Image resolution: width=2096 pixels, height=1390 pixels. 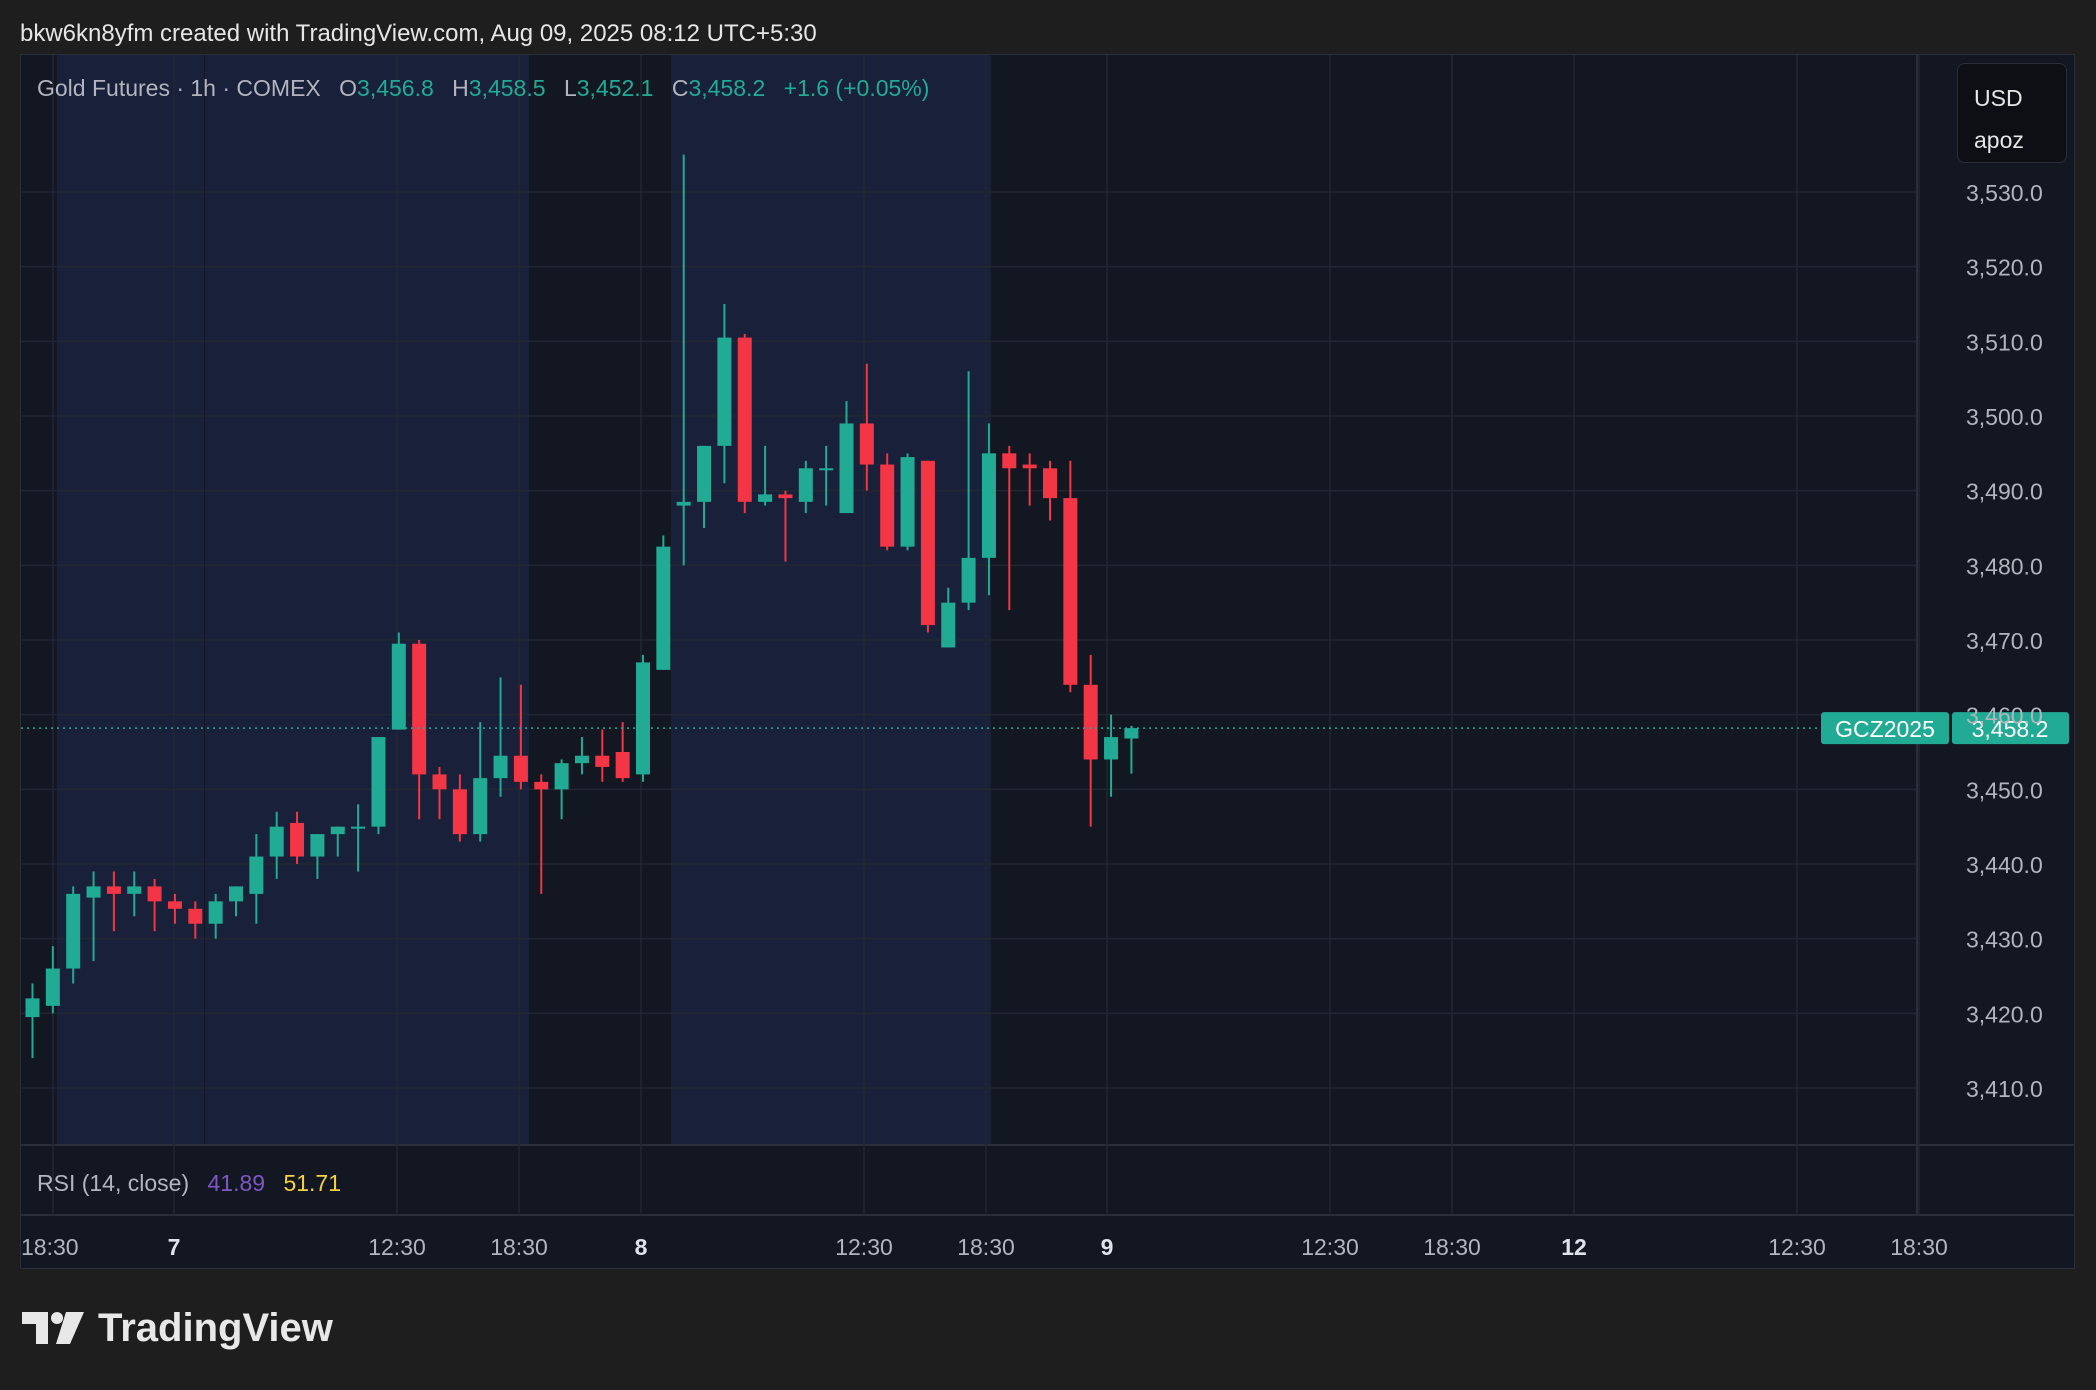 I want to click on tradingview-logo: TradingView, so click(x=177, y=1328).